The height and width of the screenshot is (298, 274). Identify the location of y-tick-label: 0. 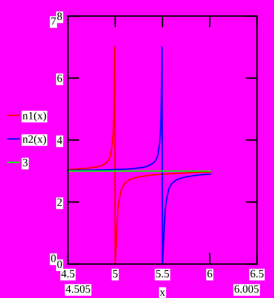
(59, 264).